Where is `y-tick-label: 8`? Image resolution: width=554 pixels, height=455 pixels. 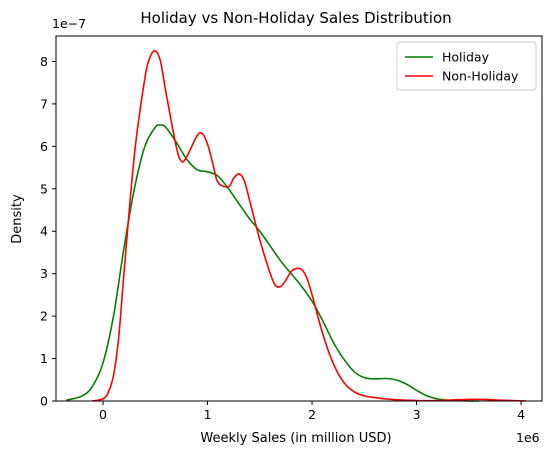
y-tick-label: 8 is located at coordinates (44, 61).